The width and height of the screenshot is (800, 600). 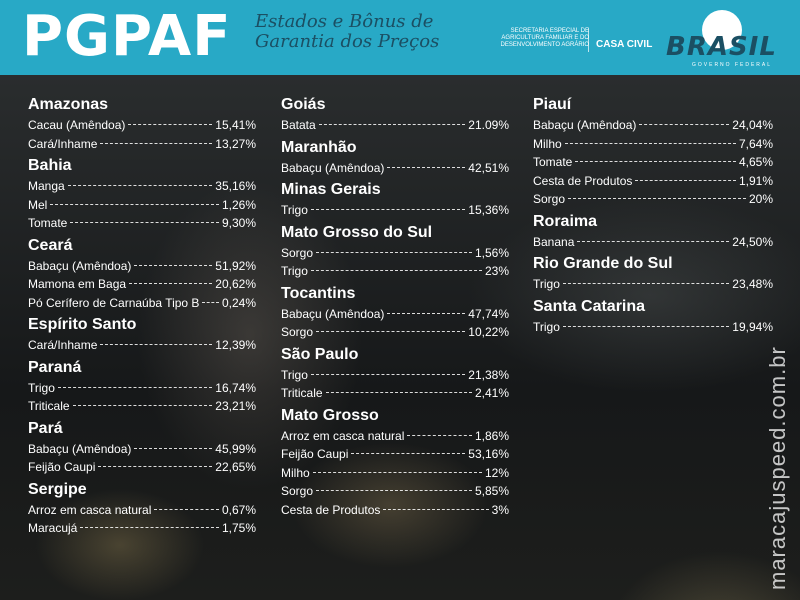 What do you see at coordinates (588, 40) in the screenshot?
I see `header-divider` at bounding box center [588, 40].